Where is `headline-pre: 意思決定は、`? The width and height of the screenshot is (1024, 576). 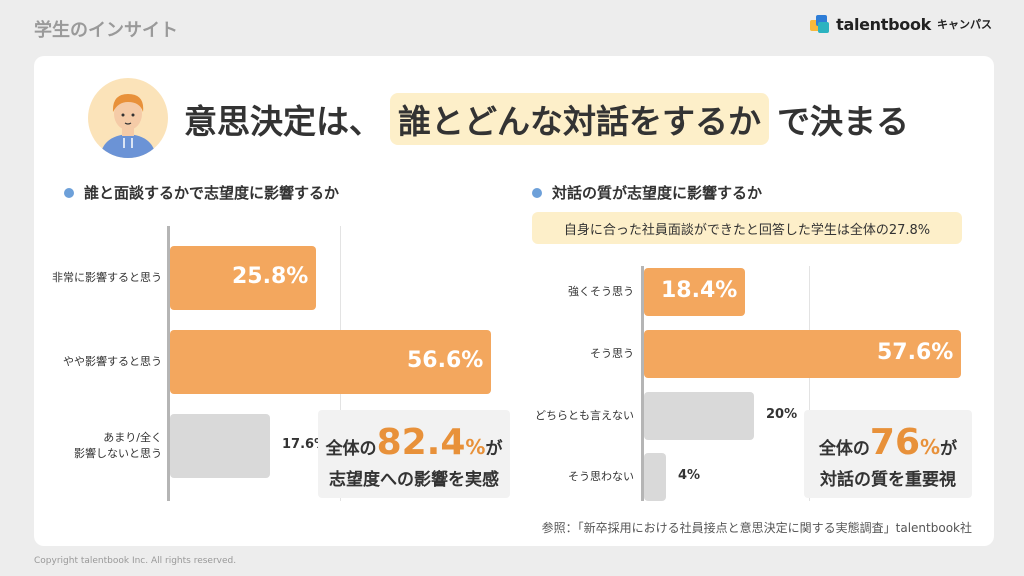
headline-pre: 意思決定は、 is located at coordinates (283, 121).